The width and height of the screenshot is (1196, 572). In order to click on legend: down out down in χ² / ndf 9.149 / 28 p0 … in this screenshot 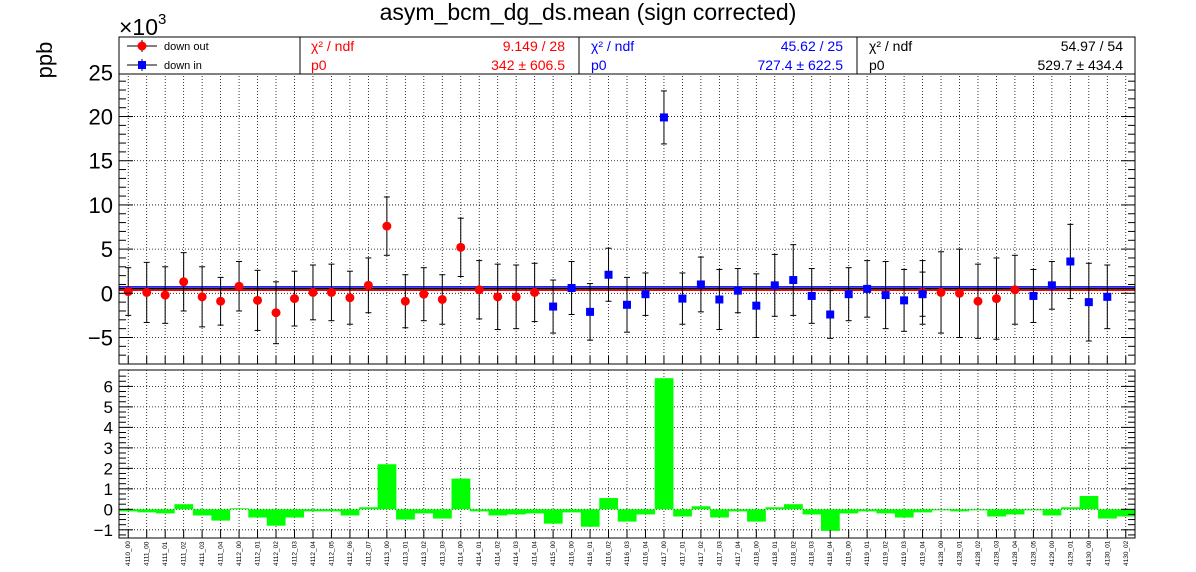, I will do `click(627, 55)`.